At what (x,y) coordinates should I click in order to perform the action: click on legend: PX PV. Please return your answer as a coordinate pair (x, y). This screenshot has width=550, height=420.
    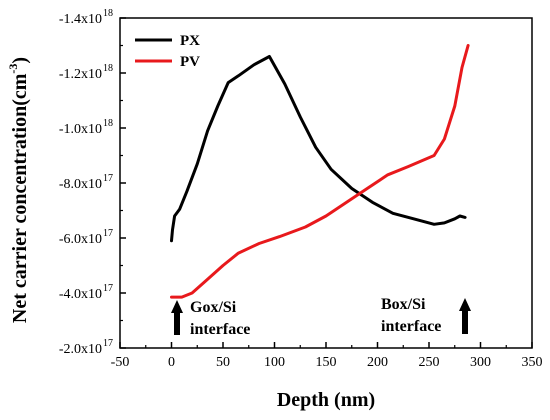
    Looking at the image, I should click on (167, 51).